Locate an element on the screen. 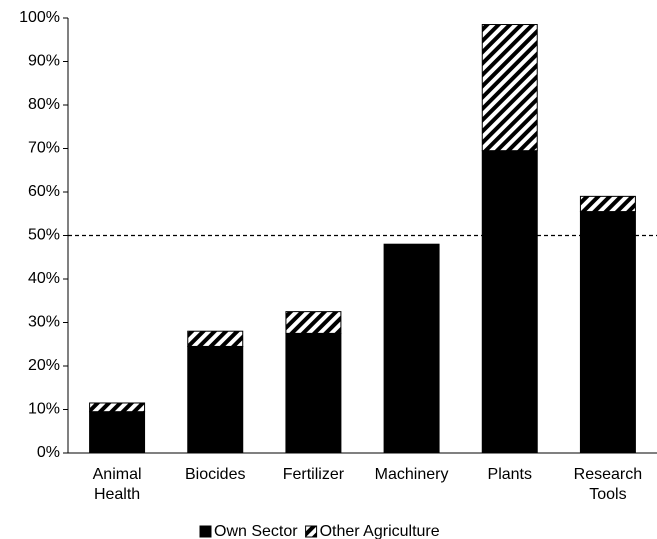 Image resolution: width=657 pixels, height=539 pixels. y-tick-label: 20% is located at coordinates (44, 365).